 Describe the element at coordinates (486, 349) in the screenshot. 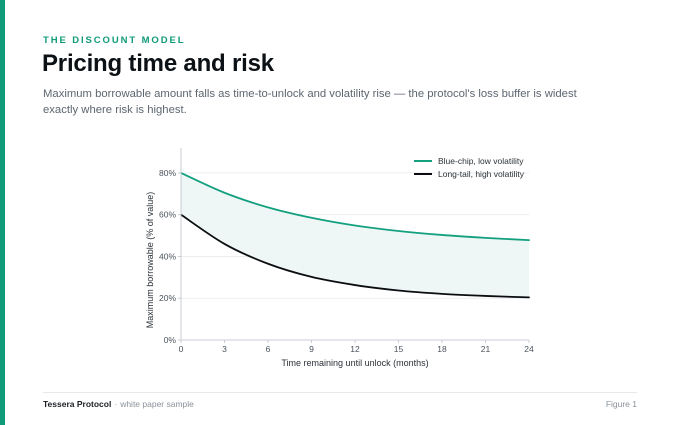

I see `x-tick-label-7: 21` at that location.